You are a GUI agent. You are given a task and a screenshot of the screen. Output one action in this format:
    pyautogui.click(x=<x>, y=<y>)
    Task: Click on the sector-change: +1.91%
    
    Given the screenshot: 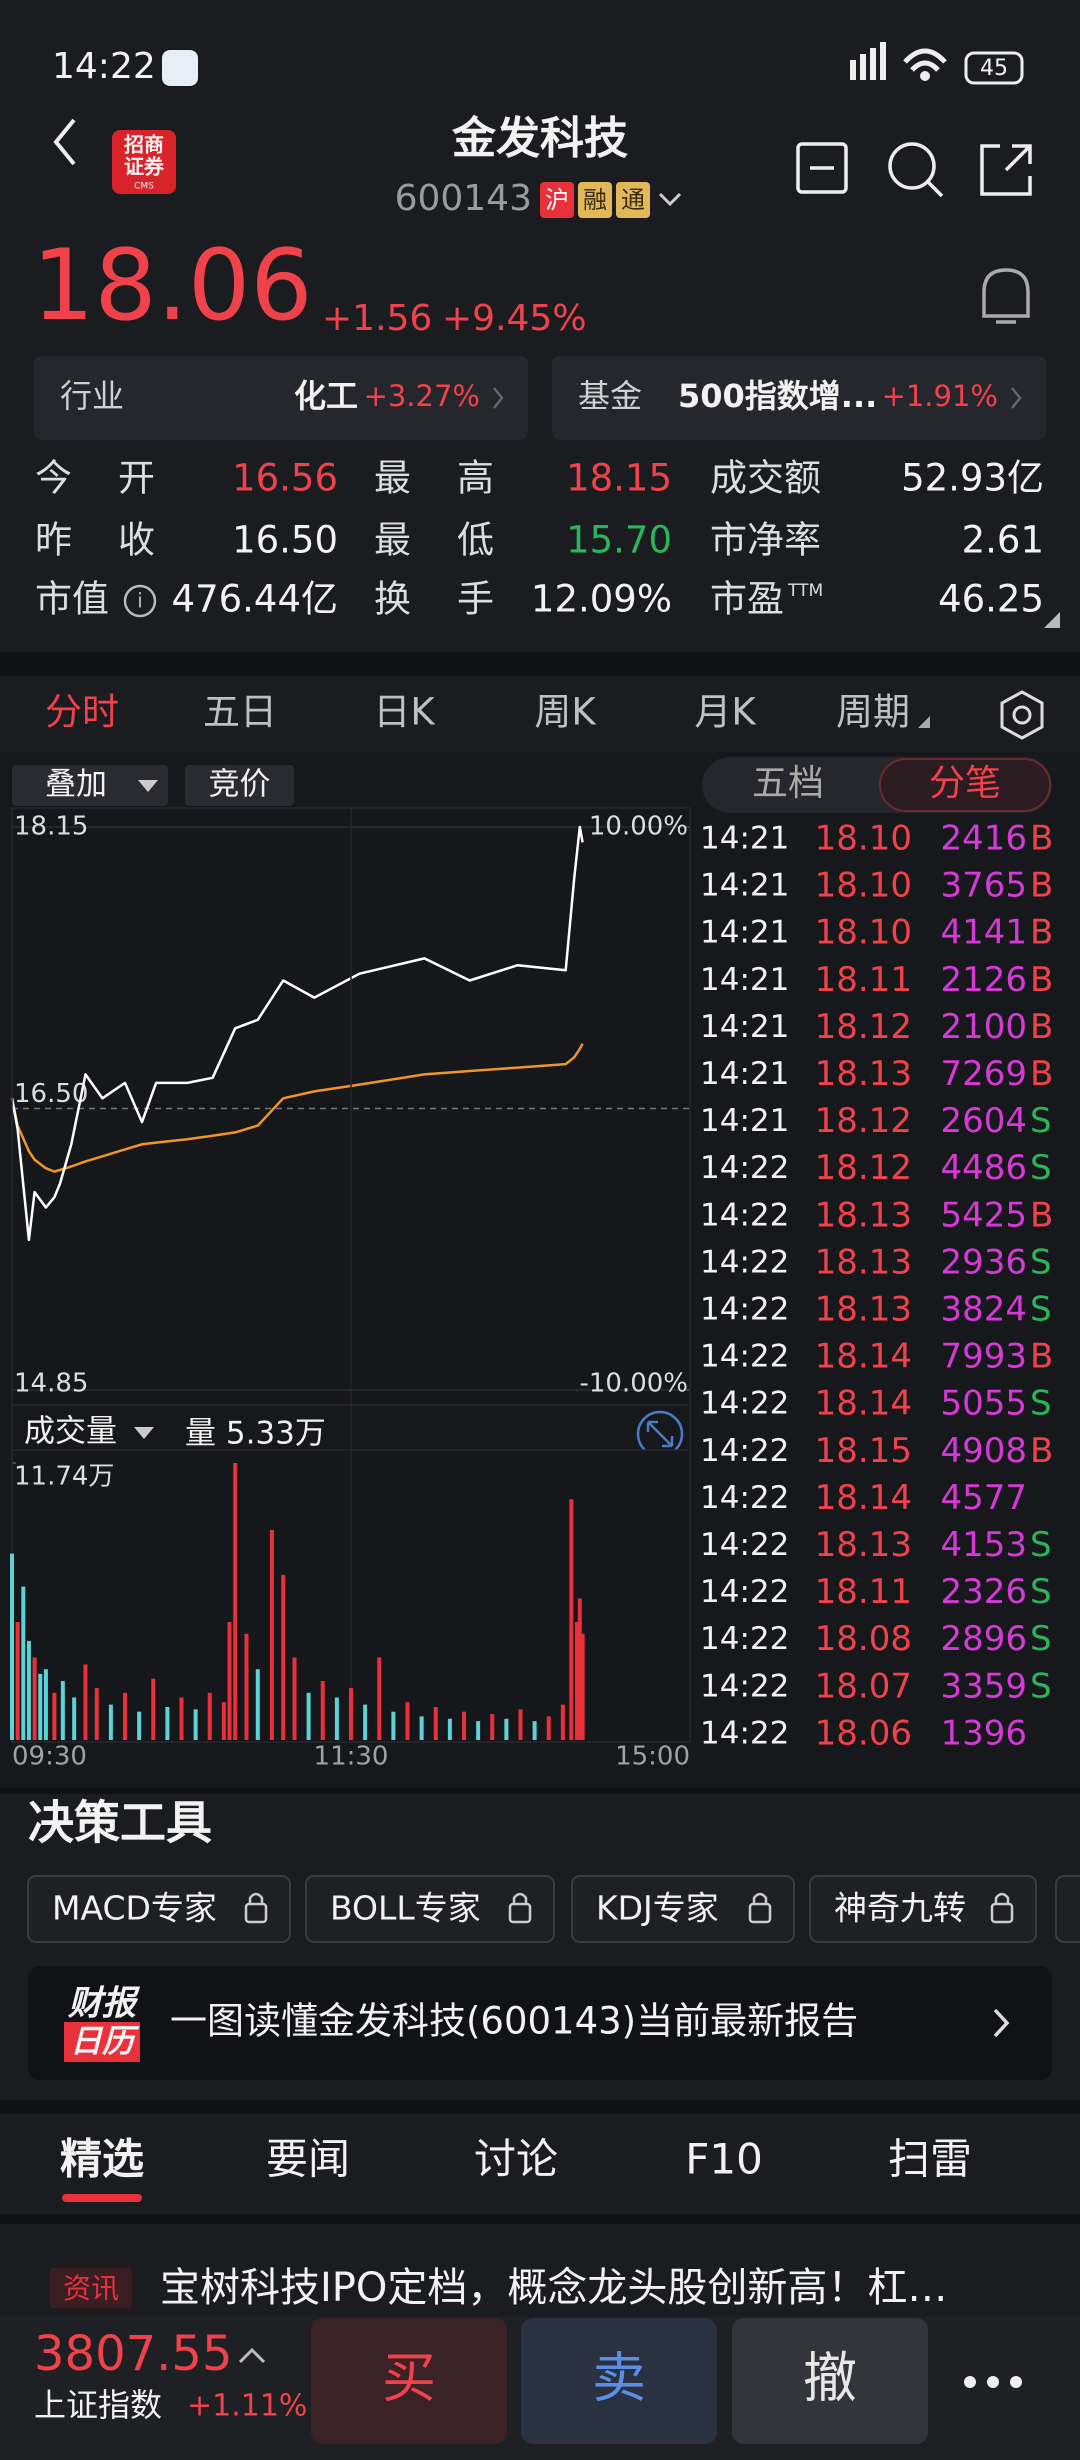 What is the action you would take?
    pyautogui.click(x=940, y=396)
    